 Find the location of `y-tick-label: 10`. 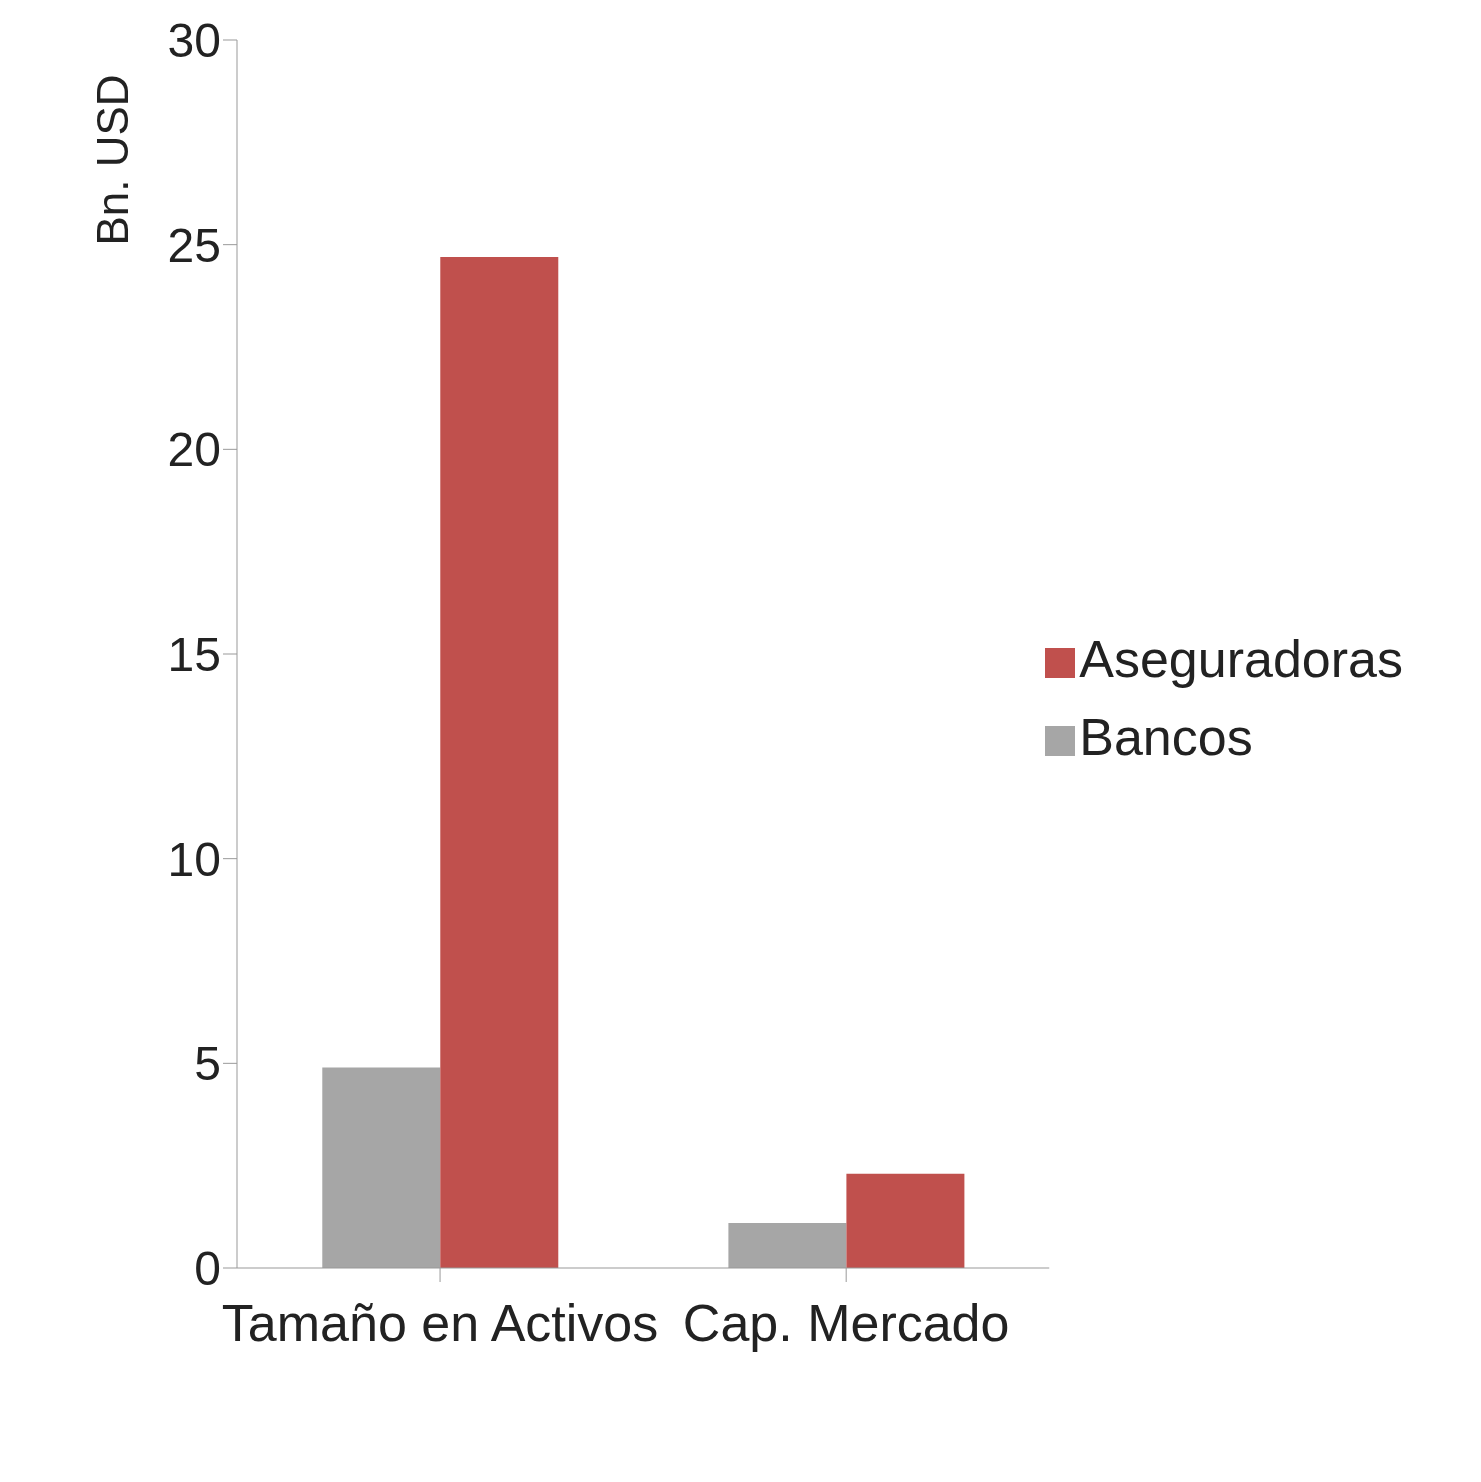

y-tick-label: 10 is located at coordinates (194, 859).